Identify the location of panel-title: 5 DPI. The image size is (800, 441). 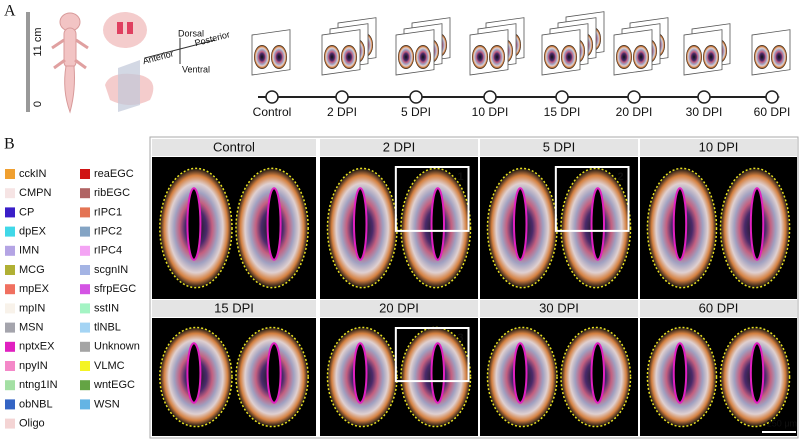
(559, 146).